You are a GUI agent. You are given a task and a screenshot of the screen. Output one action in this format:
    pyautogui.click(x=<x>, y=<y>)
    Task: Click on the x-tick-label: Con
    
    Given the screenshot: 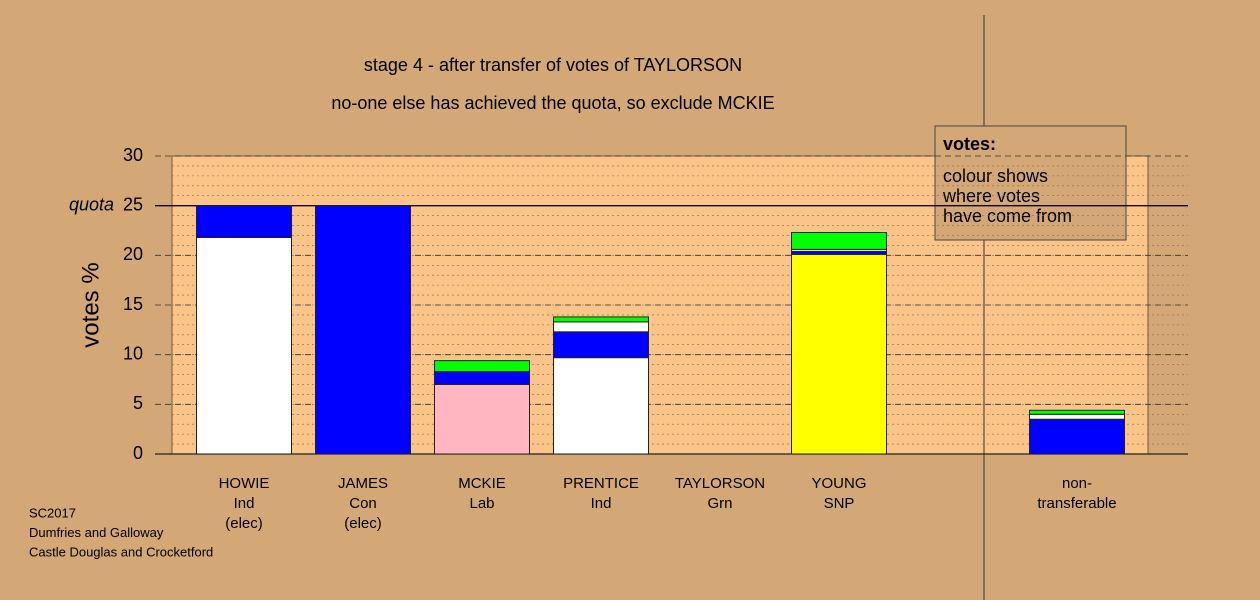 What is the action you would take?
    pyautogui.click(x=363, y=503)
    